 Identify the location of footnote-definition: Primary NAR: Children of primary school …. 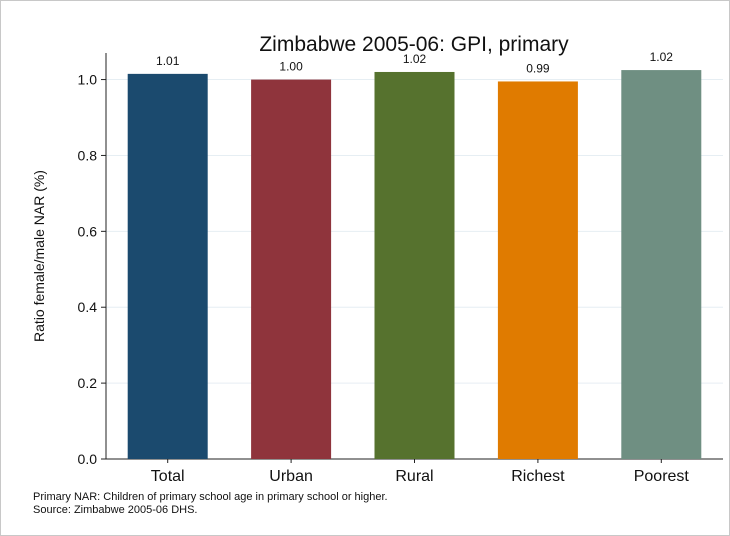
(210, 497).